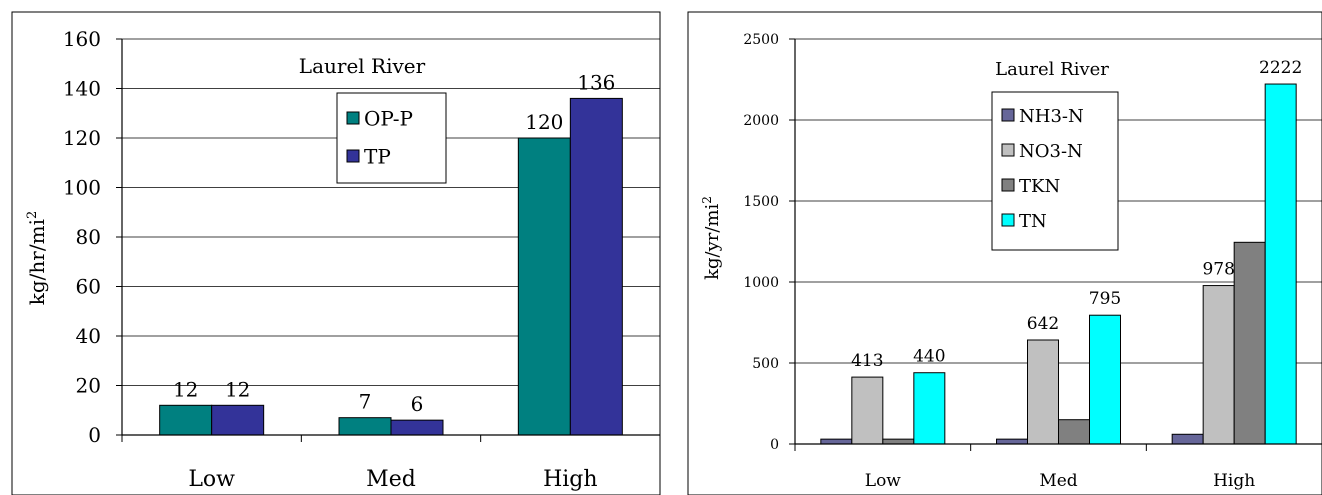 This screenshot has width=1322, height=495. I want to click on chart-right-bar-tn-low, so click(929, 408).